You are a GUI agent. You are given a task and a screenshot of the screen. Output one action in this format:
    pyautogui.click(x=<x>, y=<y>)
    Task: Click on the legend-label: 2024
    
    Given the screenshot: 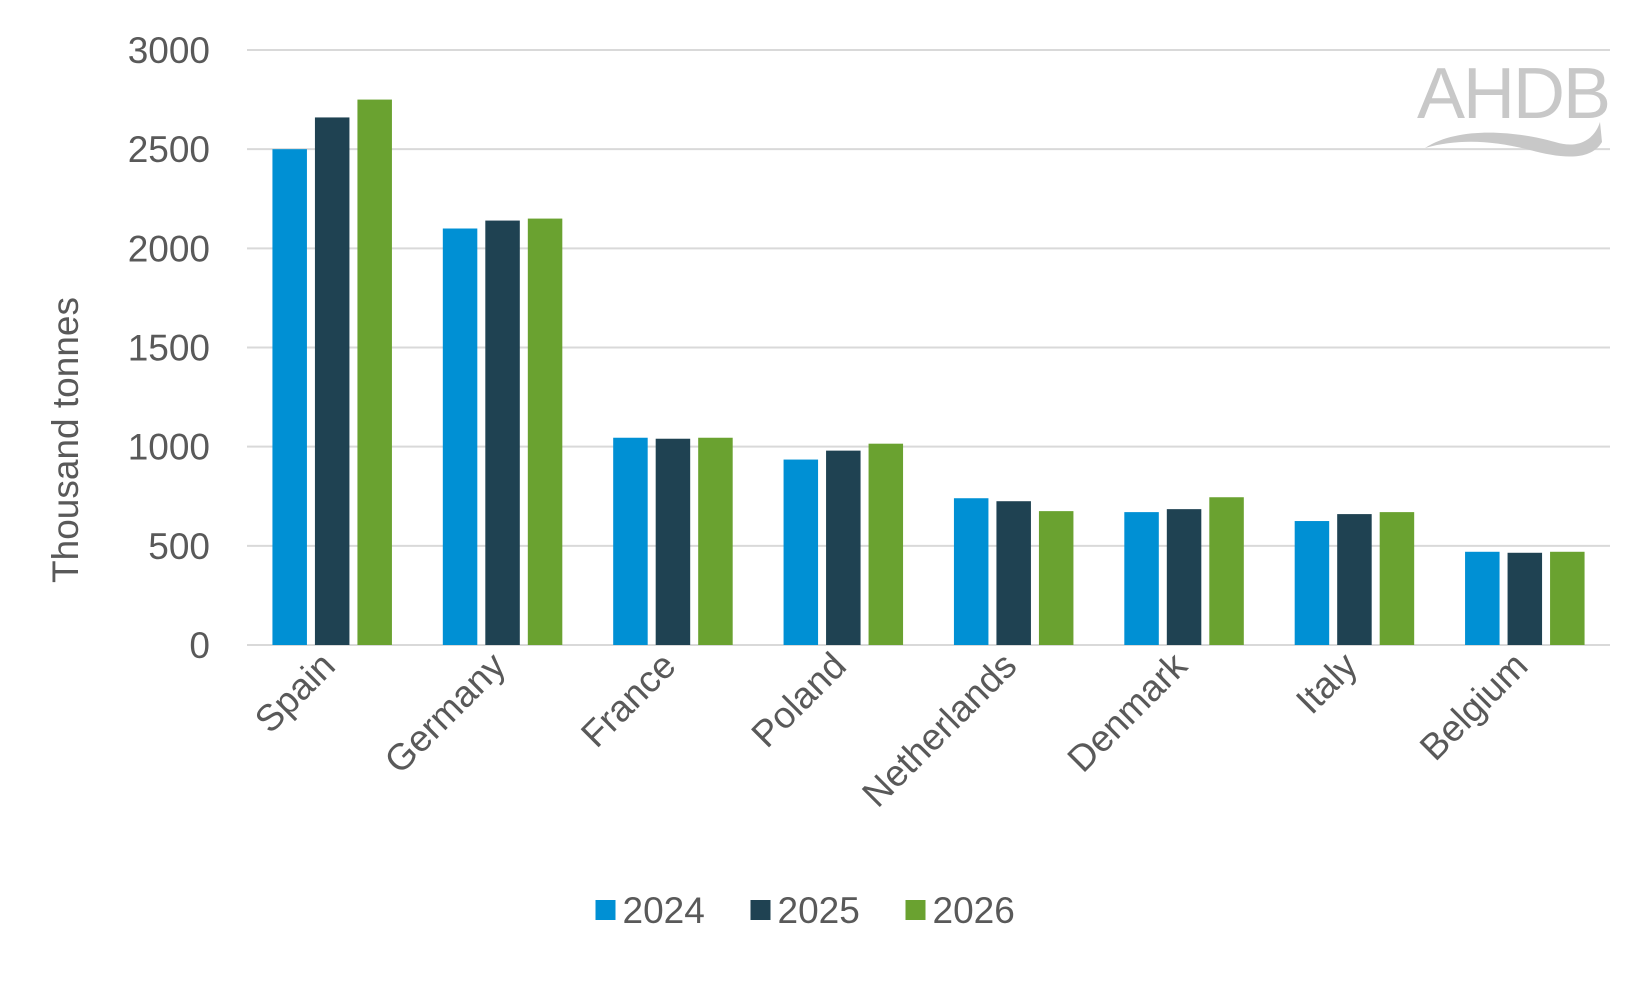 What is the action you would take?
    pyautogui.click(x=664, y=910)
    